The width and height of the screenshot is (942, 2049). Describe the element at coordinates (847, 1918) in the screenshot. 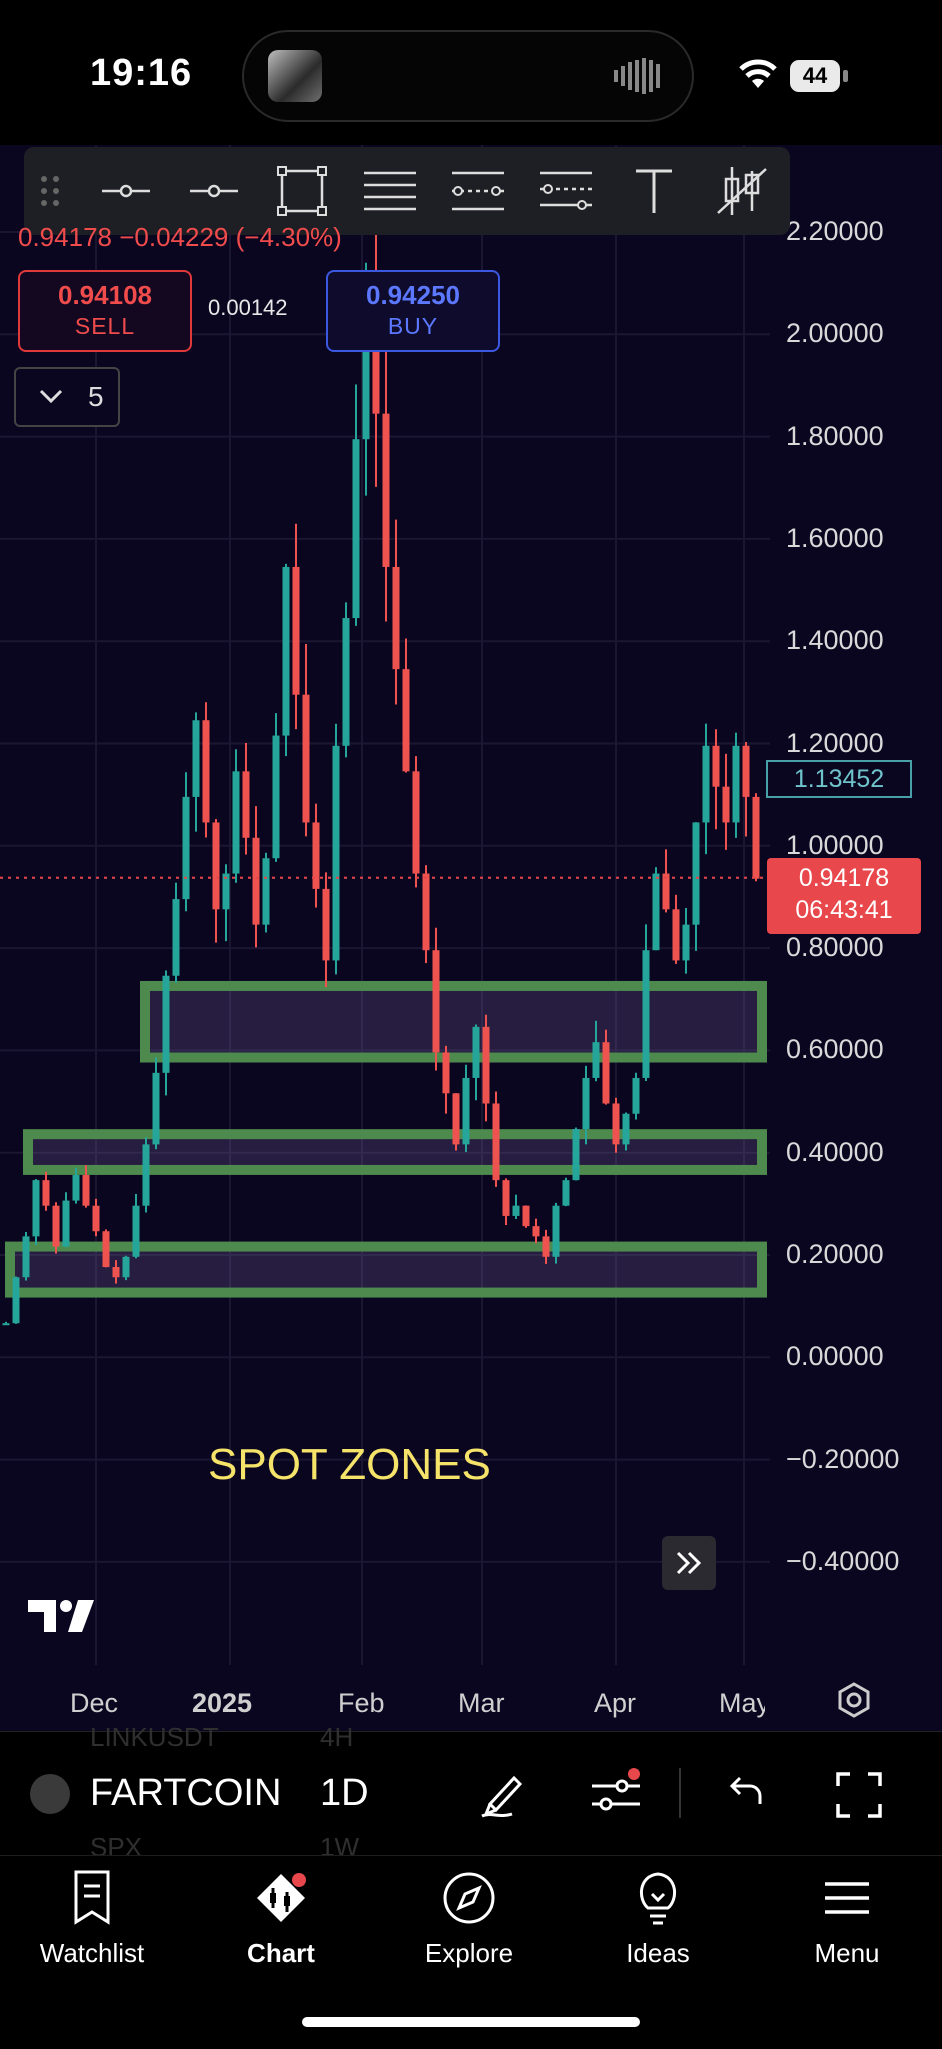

I see `tab-menu: Menu` at that location.